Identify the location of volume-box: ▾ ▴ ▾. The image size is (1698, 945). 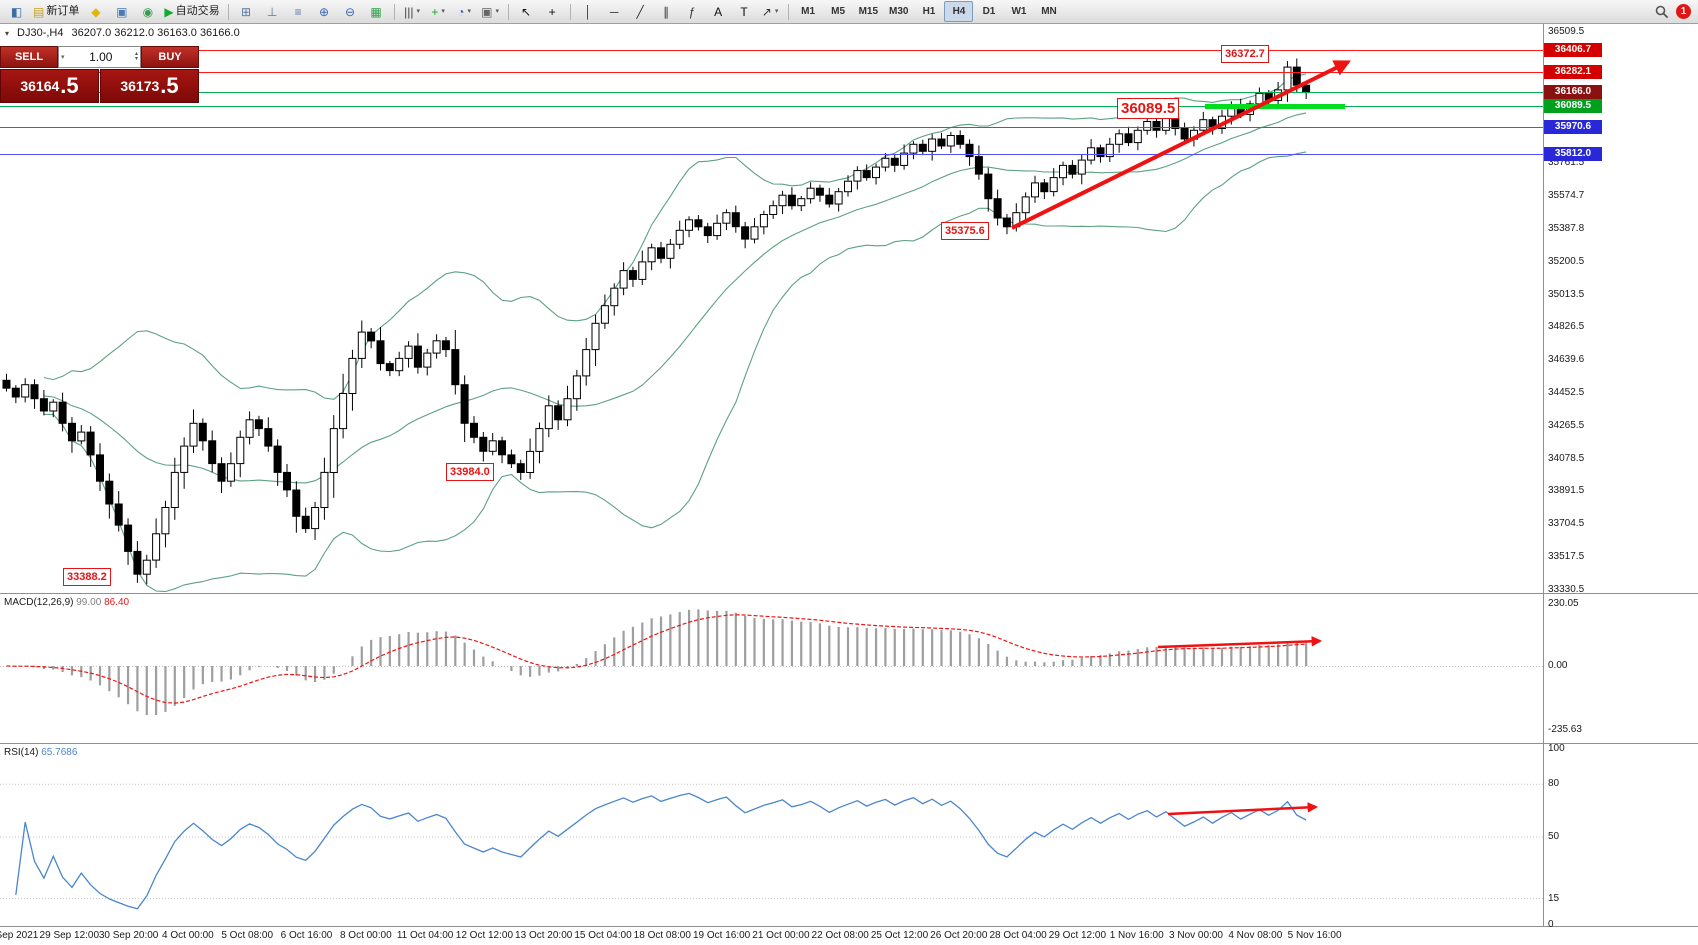
(99, 57).